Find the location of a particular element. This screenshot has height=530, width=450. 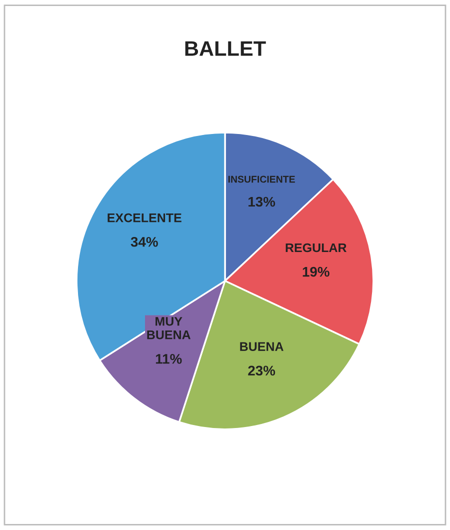

data-label: 34% is located at coordinates (144, 241).